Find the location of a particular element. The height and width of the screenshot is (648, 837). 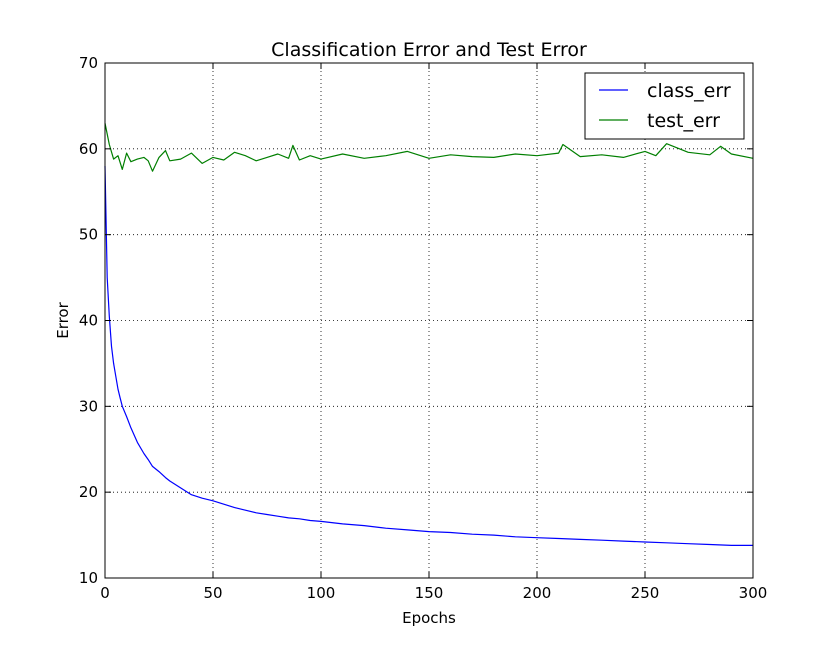

y-axis-title: Error is located at coordinates (63, 319).